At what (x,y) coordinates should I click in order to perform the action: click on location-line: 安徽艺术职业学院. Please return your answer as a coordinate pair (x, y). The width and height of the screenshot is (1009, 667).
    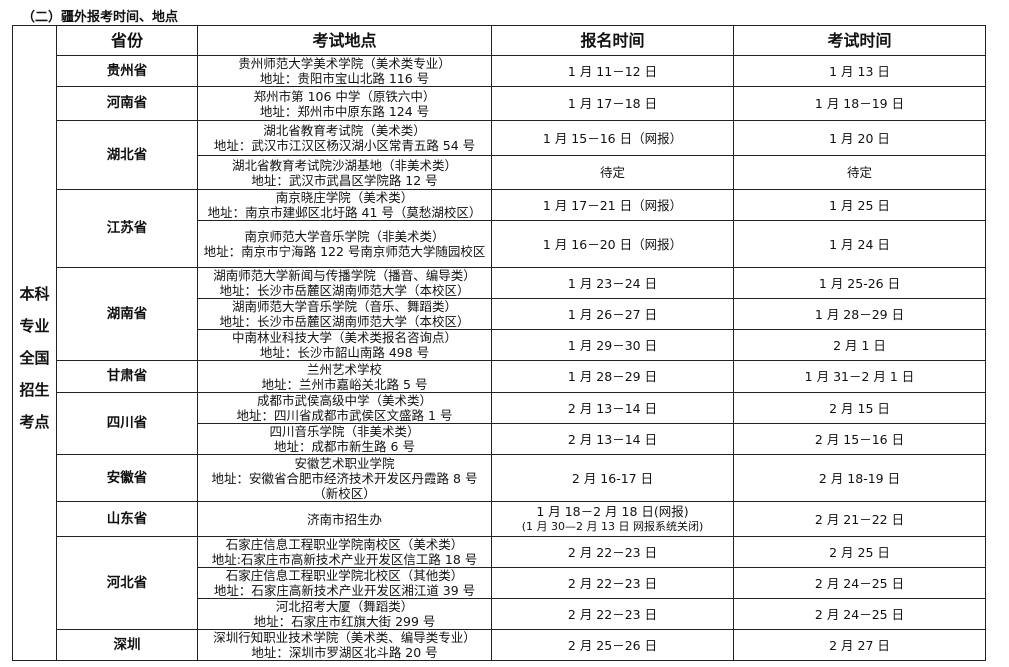
    Looking at the image, I should click on (344, 463).